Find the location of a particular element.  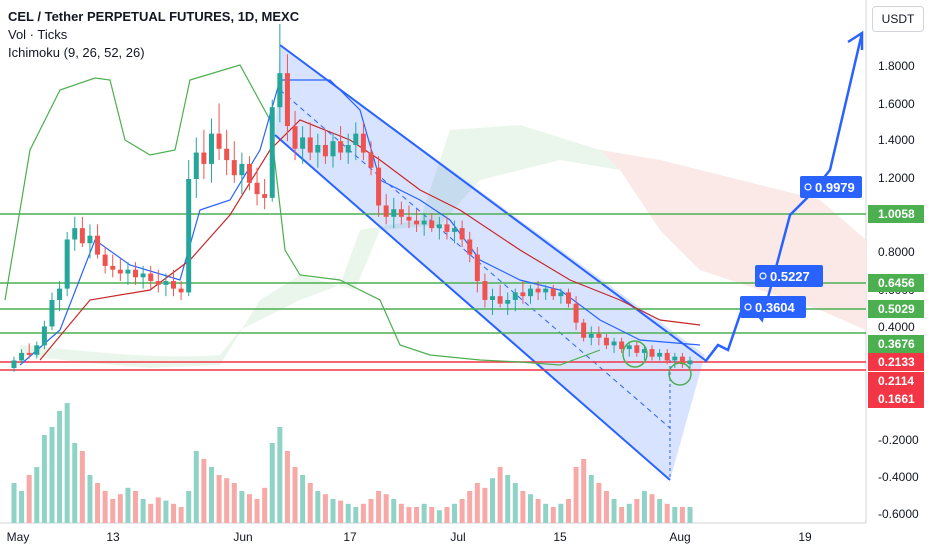

legend-ichimoku: Ichimoku (9, 26, 52, 26) is located at coordinates (76, 52).